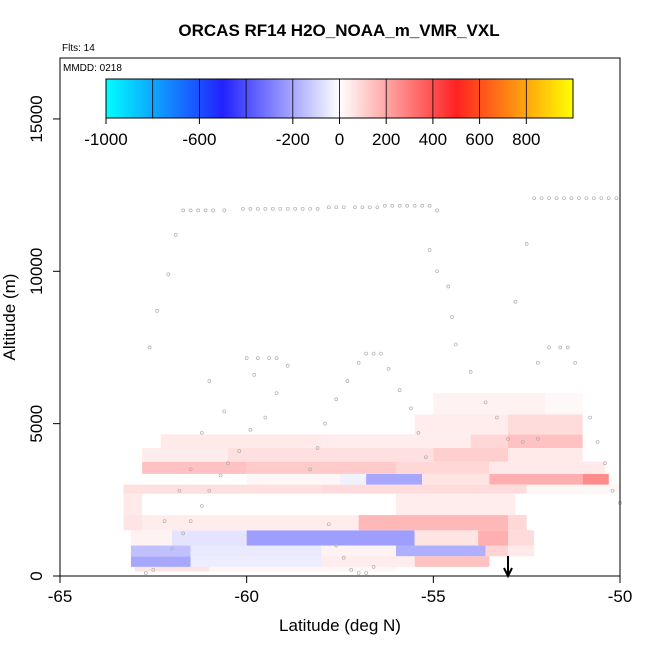  Describe the element at coordinates (620, 596) in the screenshot. I see `x-tick-label: -50` at that location.